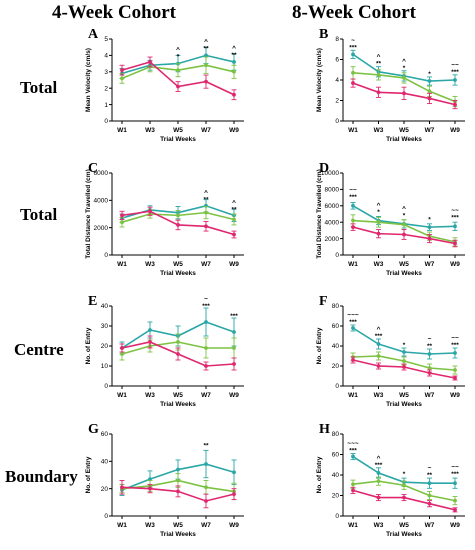 This screenshot has height=550, width=475. What do you see at coordinates (323, 34) in the screenshot?
I see `panel-letter: B` at bounding box center [323, 34].